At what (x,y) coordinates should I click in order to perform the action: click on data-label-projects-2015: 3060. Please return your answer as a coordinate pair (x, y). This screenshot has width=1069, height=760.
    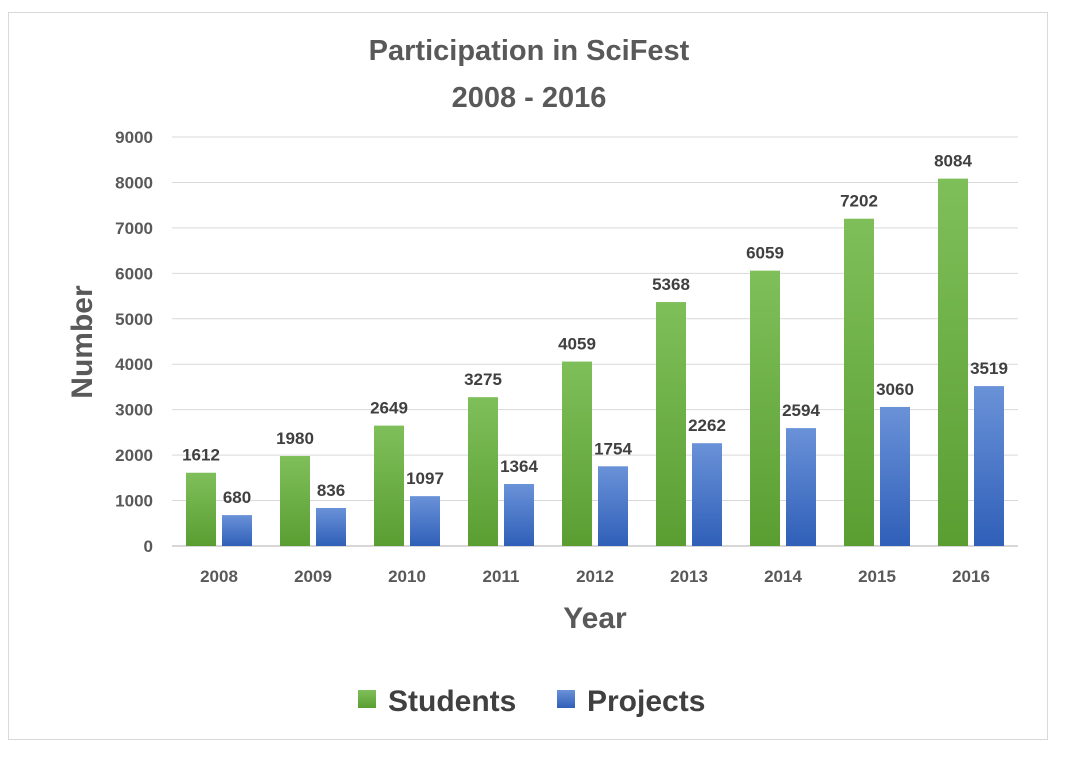
    Looking at the image, I should click on (895, 389).